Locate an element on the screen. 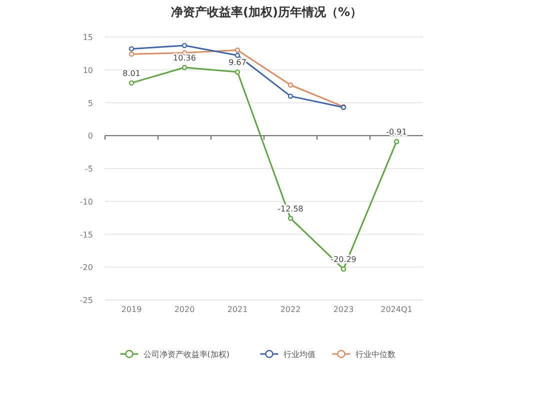 This screenshot has height=400, width=533. data-label: -0.91 is located at coordinates (396, 132).